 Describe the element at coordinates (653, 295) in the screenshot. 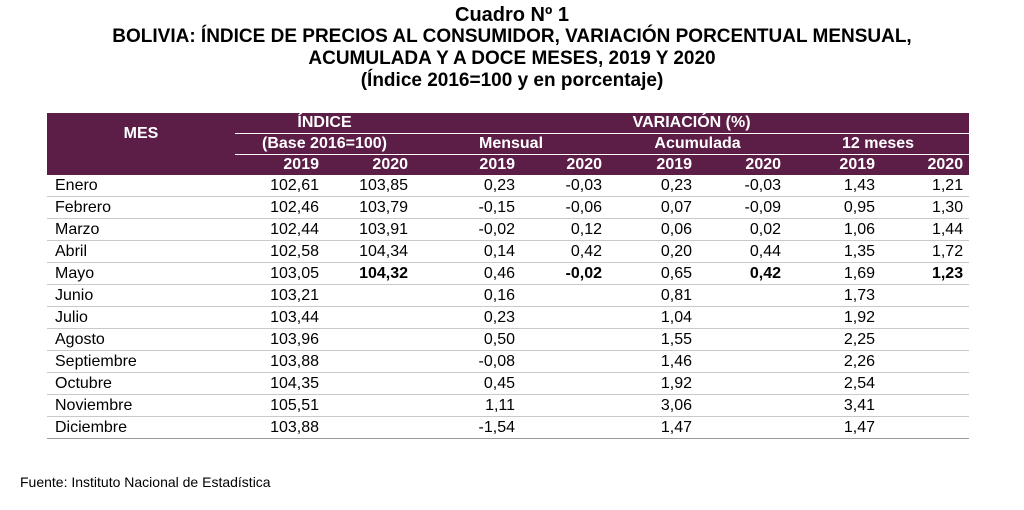

I see `value-cell: 0,81` at that location.